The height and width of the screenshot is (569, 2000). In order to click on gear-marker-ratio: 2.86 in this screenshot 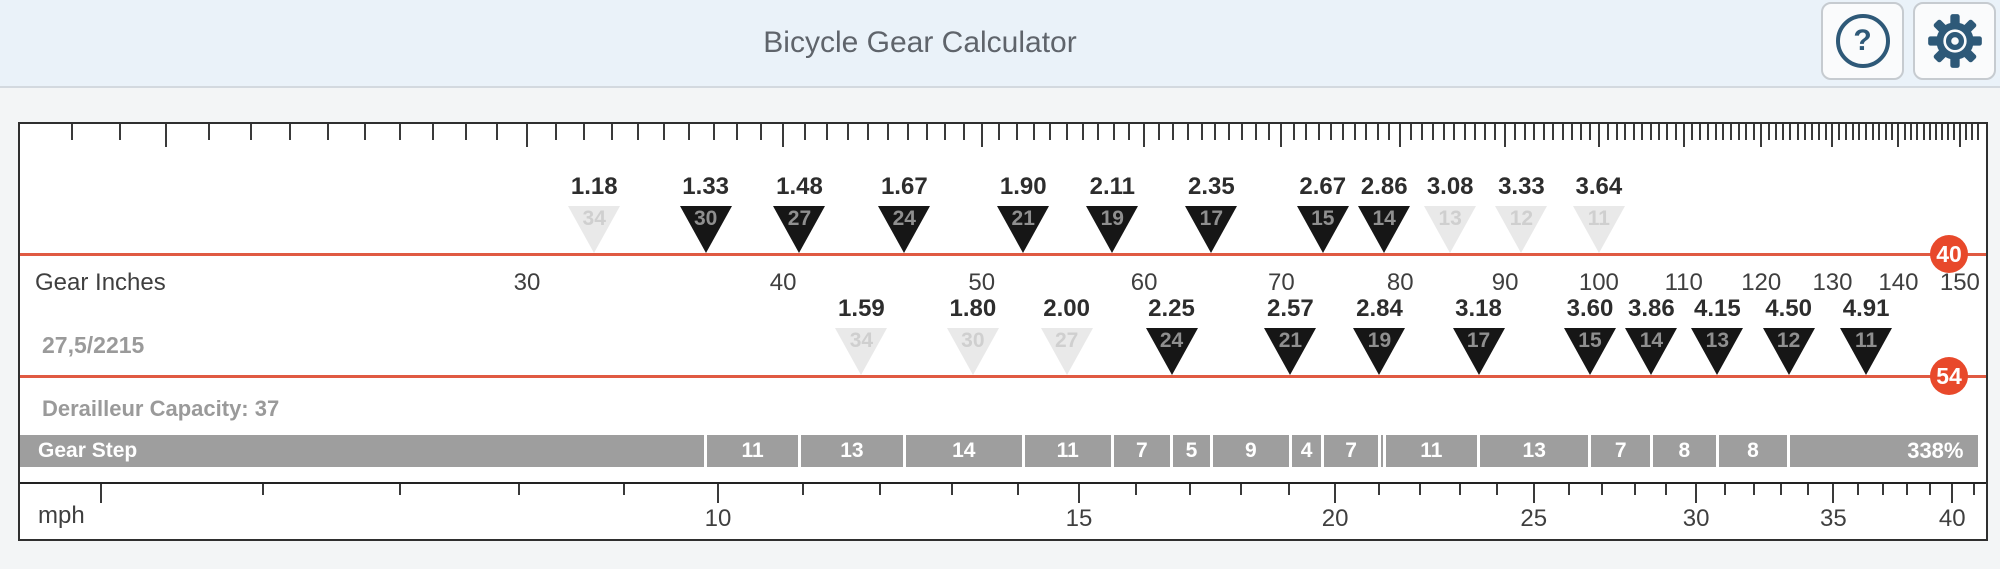, I will do `click(1384, 186)`.